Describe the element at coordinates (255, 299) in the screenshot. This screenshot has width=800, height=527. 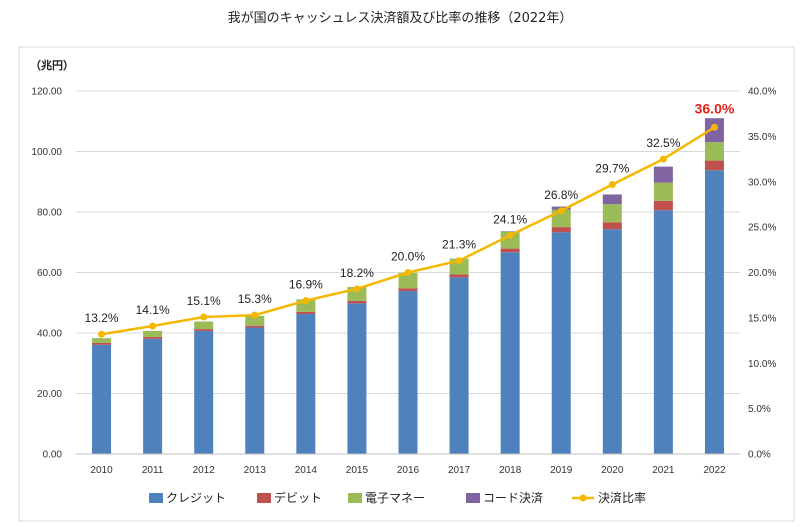
I see `ratio-data-label: 15.3%` at that location.